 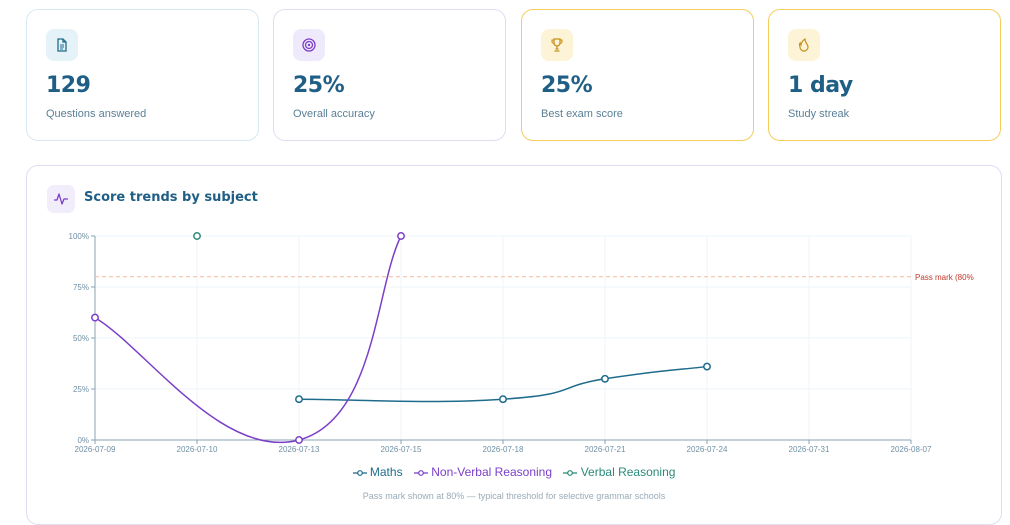 I want to click on y-tick-label: 25%, so click(x=81, y=389).